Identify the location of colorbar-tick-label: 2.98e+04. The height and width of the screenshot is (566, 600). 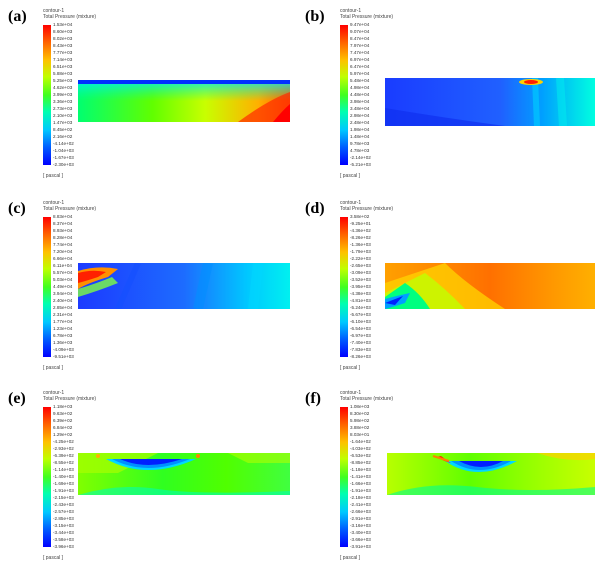
(360, 115).